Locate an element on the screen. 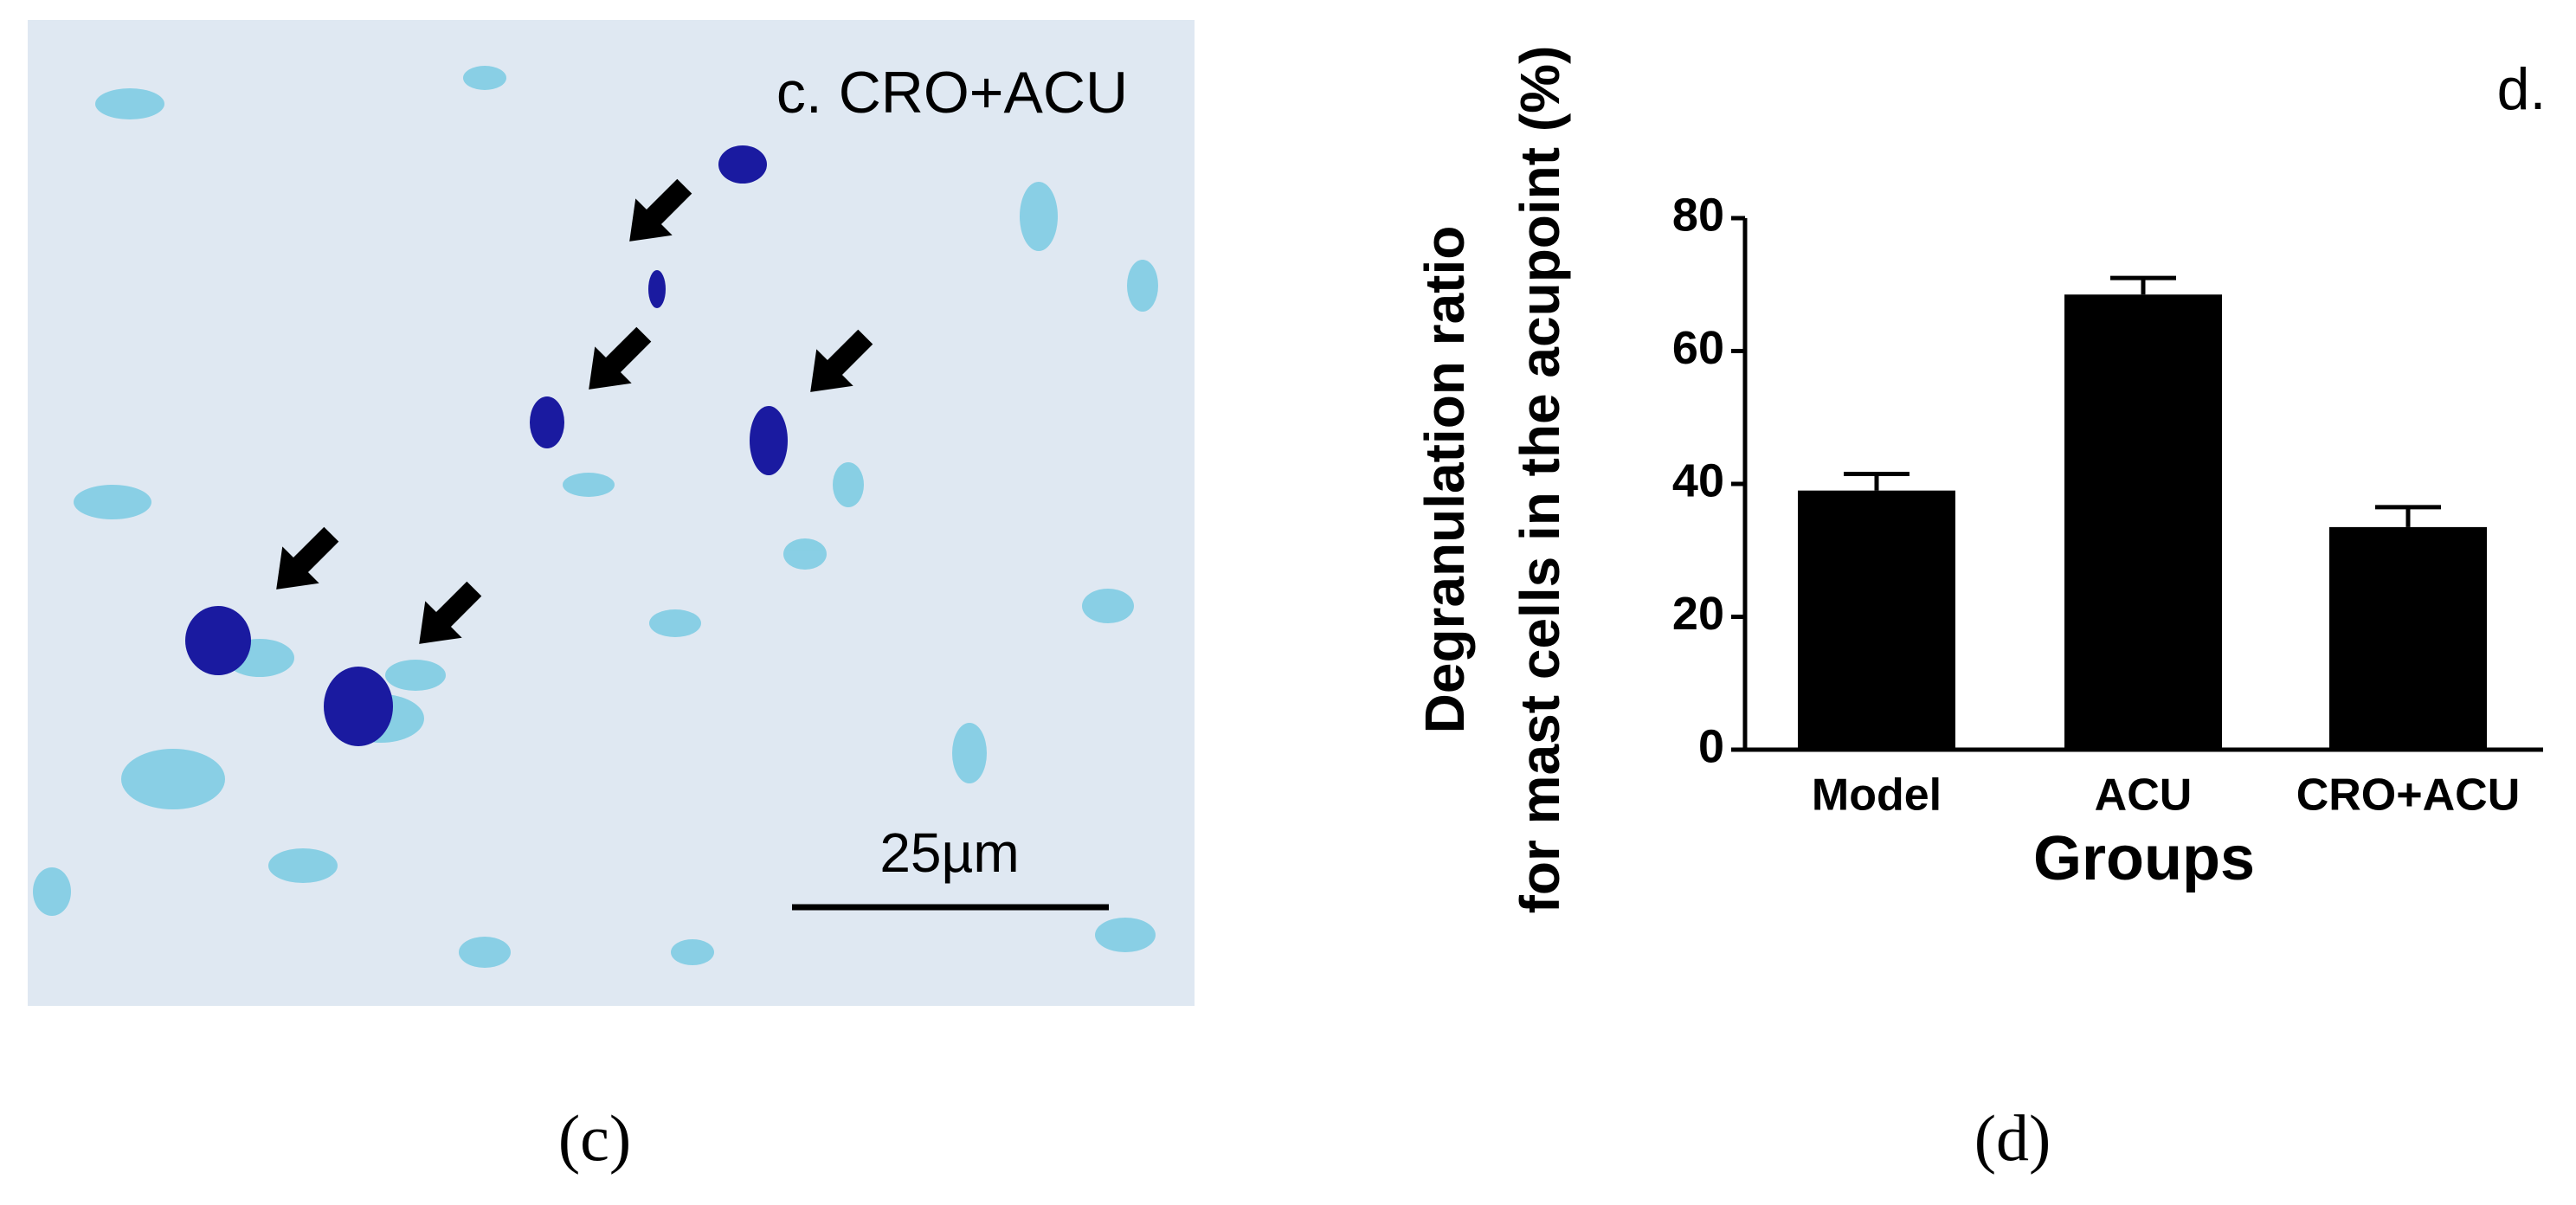  y-axis-label: Degranulation ratio is located at coordinates (1445, 480).